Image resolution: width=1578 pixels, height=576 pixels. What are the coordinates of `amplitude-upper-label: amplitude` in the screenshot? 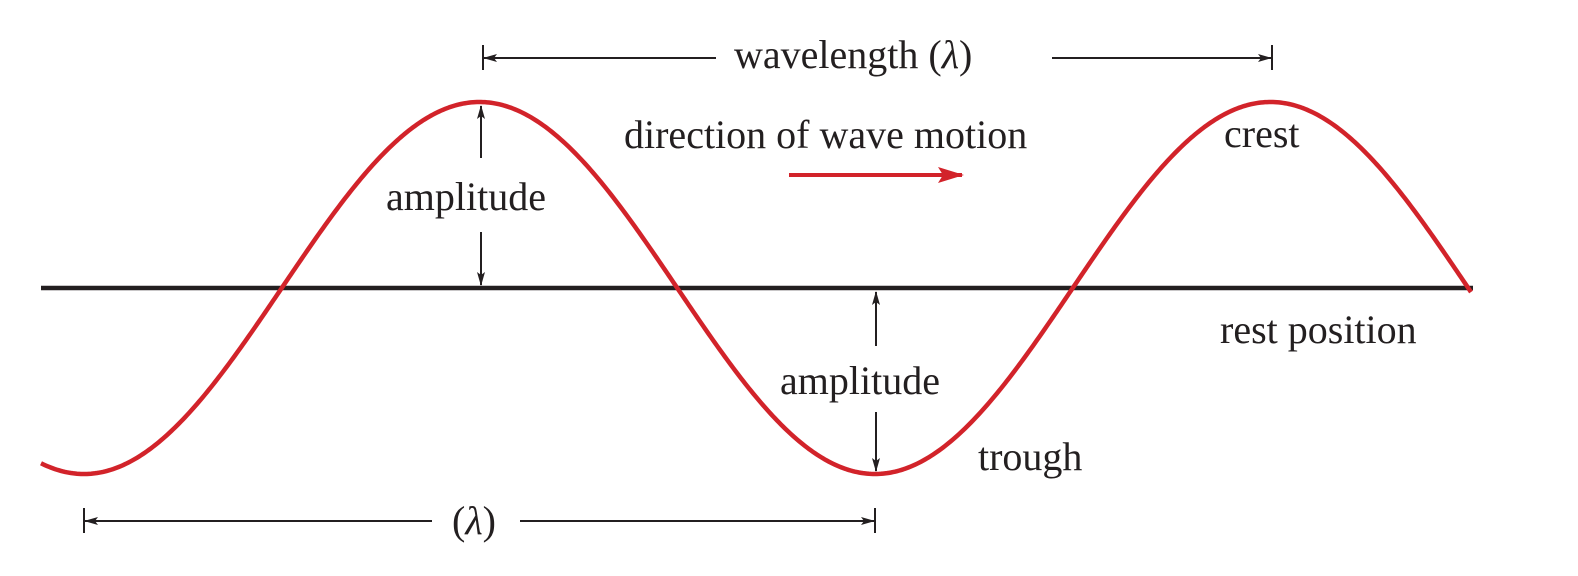 It's located at (466, 196).